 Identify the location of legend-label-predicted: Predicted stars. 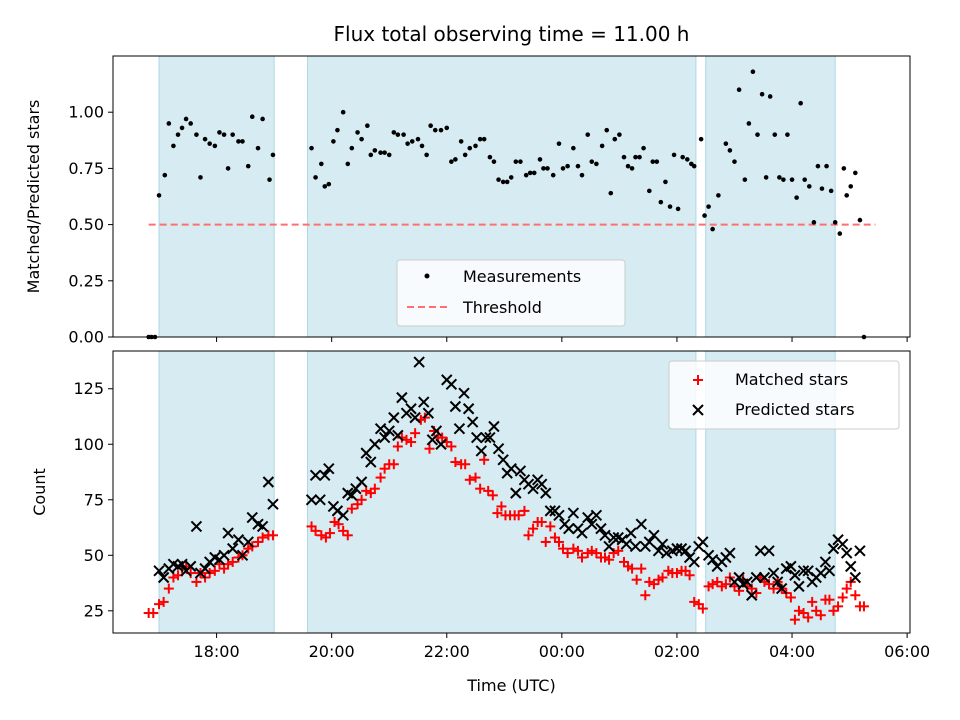
(795, 409).